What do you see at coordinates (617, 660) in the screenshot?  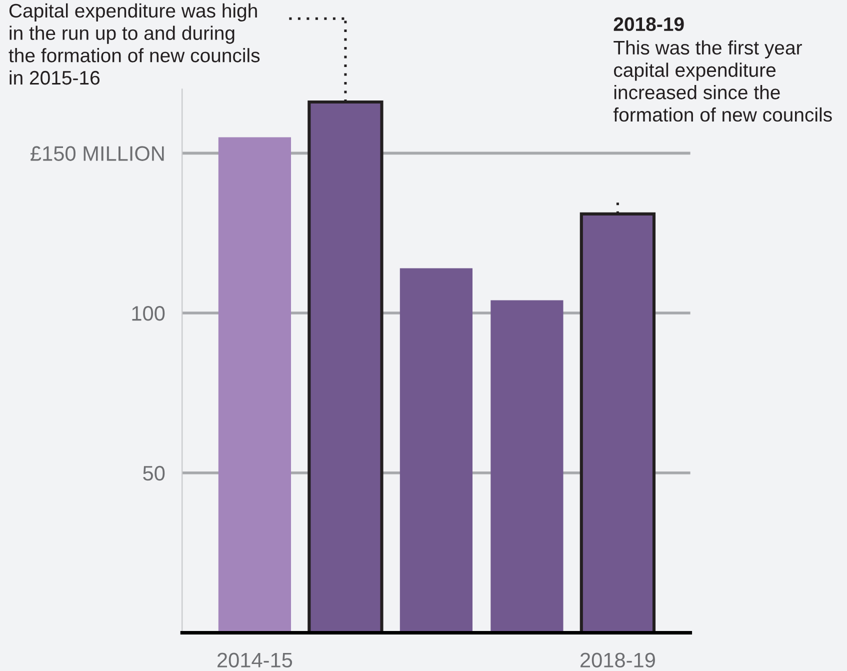 I see `x-tick-label: 2018-19` at bounding box center [617, 660].